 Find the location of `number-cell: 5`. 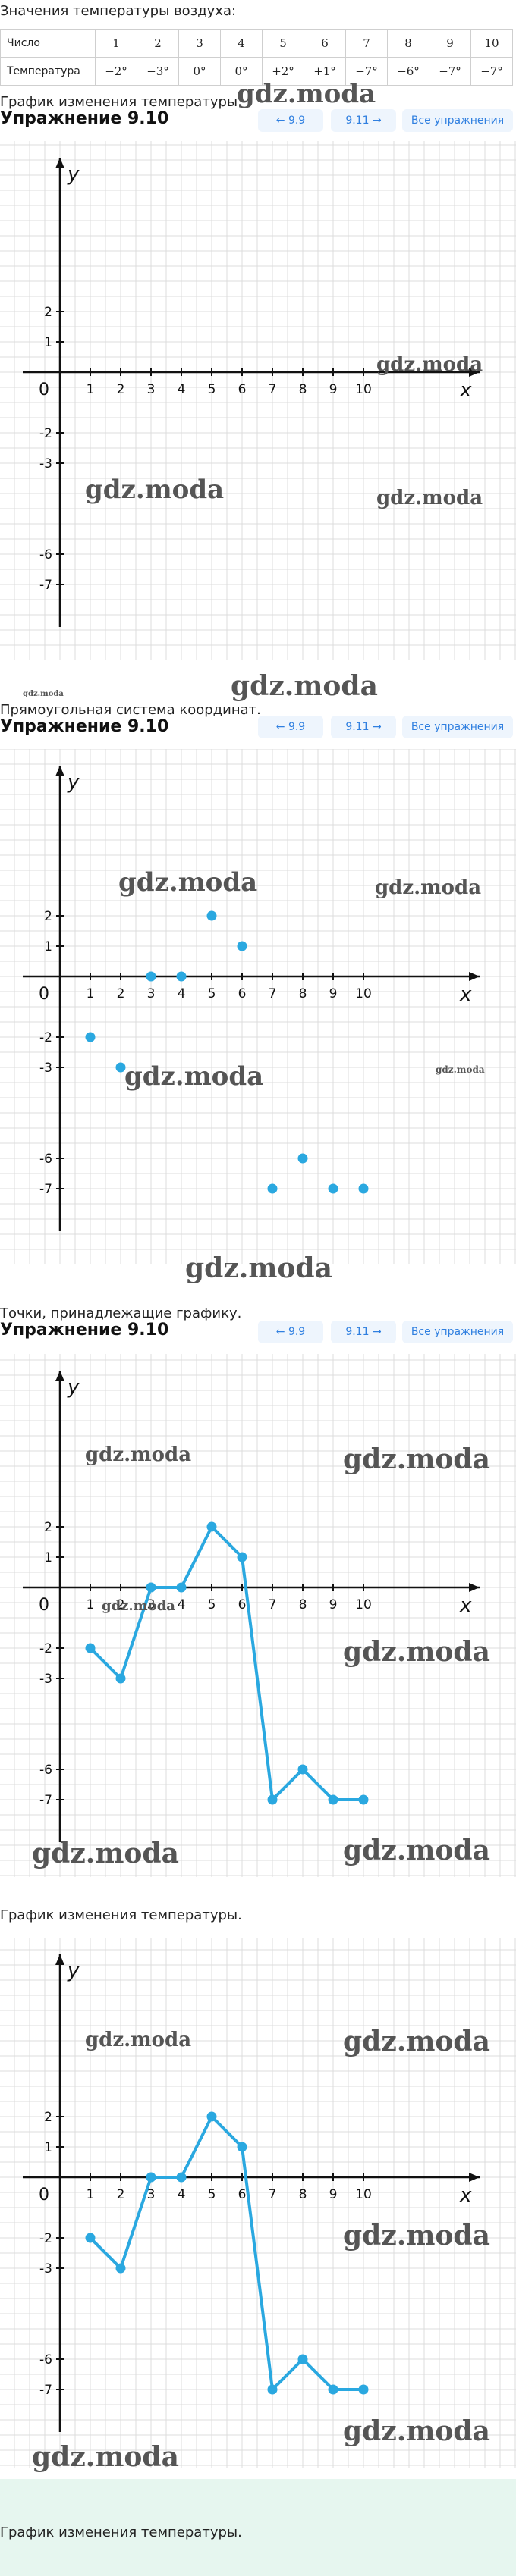

number-cell: 5 is located at coordinates (283, 43).